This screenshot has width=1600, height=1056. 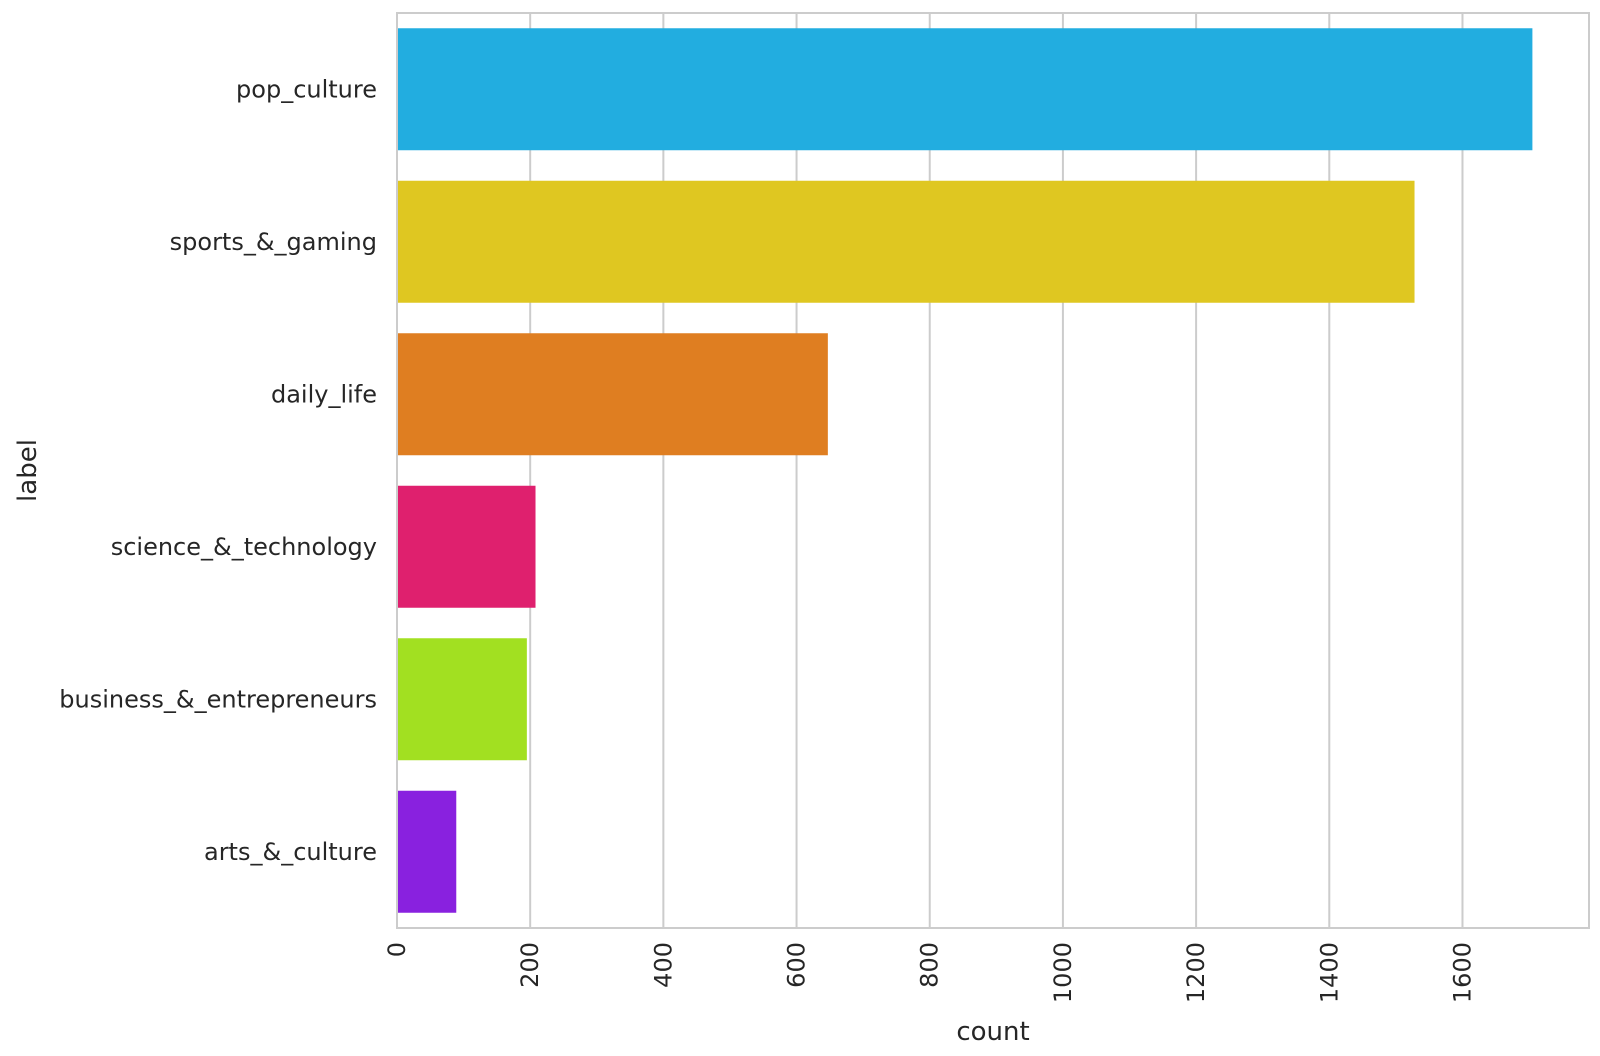 What do you see at coordinates (28, 470) in the screenshot?
I see `y-axis-title: label` at bounding box center [28, 470].